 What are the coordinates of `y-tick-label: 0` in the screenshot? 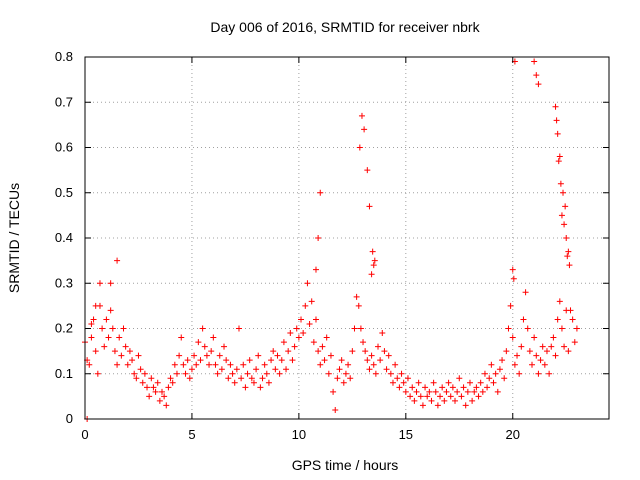 It's located at (69, 418).